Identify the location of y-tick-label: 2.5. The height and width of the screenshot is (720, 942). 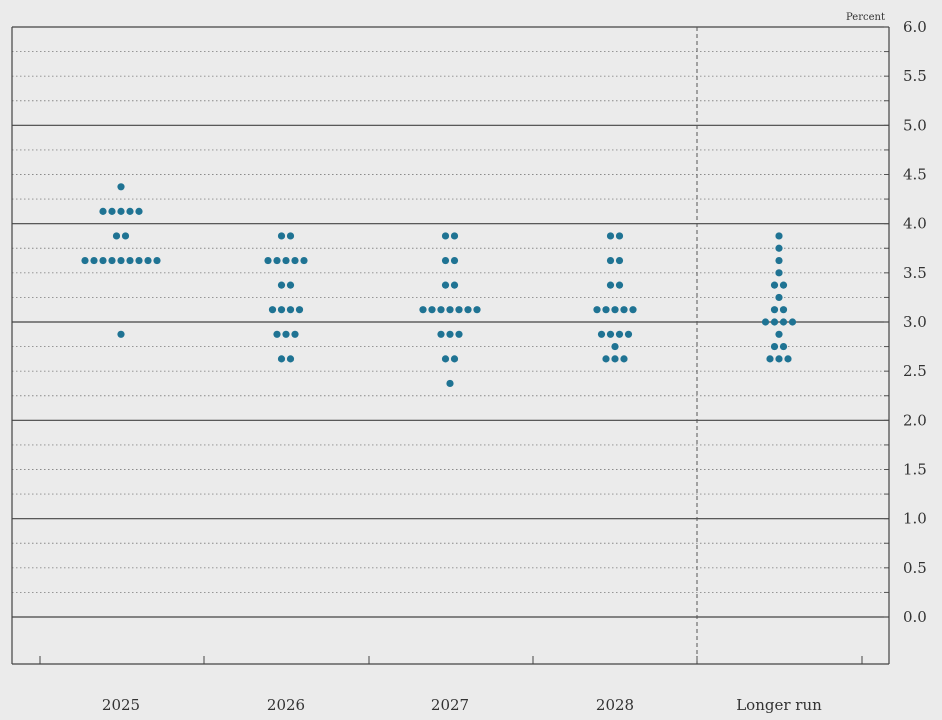
(915, 371).